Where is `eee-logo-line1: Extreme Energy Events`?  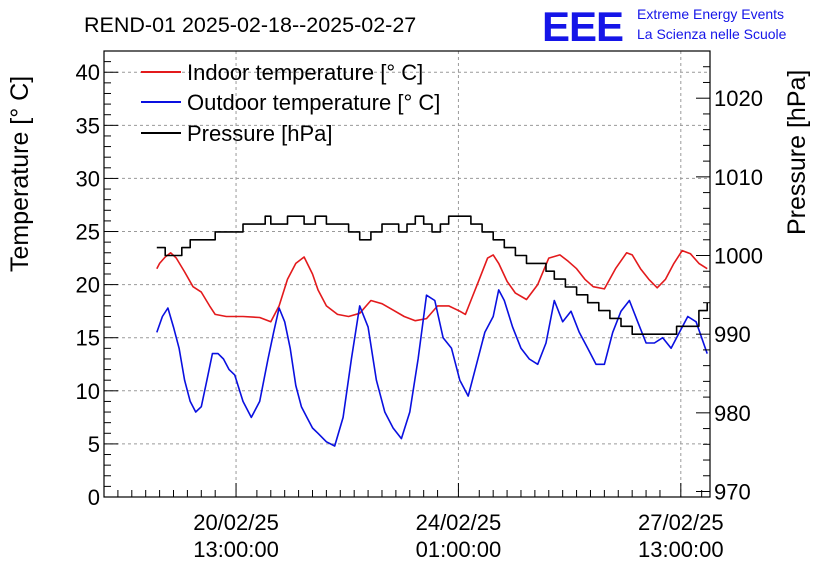 eee-logo-line1: Extreme Energy Events is located at coordinates (710, 14).